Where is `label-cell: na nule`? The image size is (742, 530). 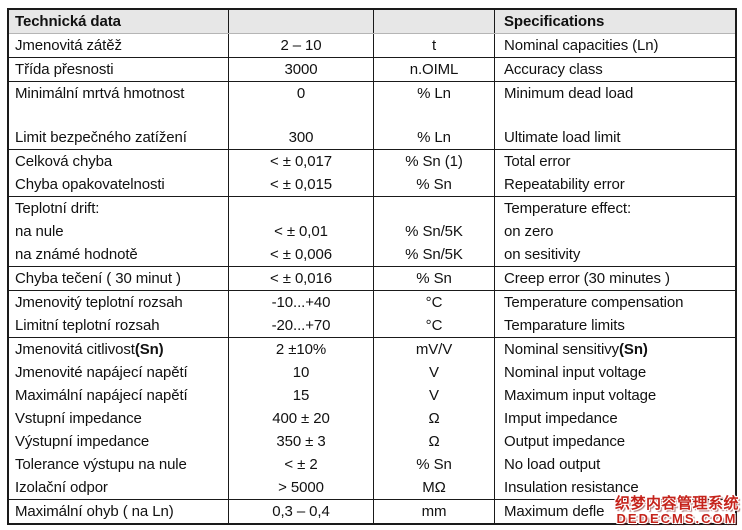
label-cell: na nule is located at coordinates (39, 231).